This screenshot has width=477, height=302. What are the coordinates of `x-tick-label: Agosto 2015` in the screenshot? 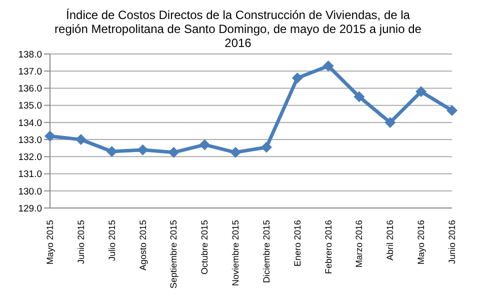 It's located at (143, 245).